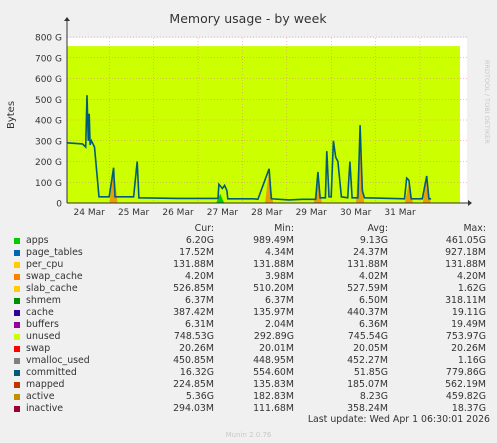 This screenshot has height=443, width=497. Describe the element at coordinates (252, 337) in the screenshot. I see `legend-row-unused: unused 748.53G 292.89G 745.54G 753.97G` at that location.